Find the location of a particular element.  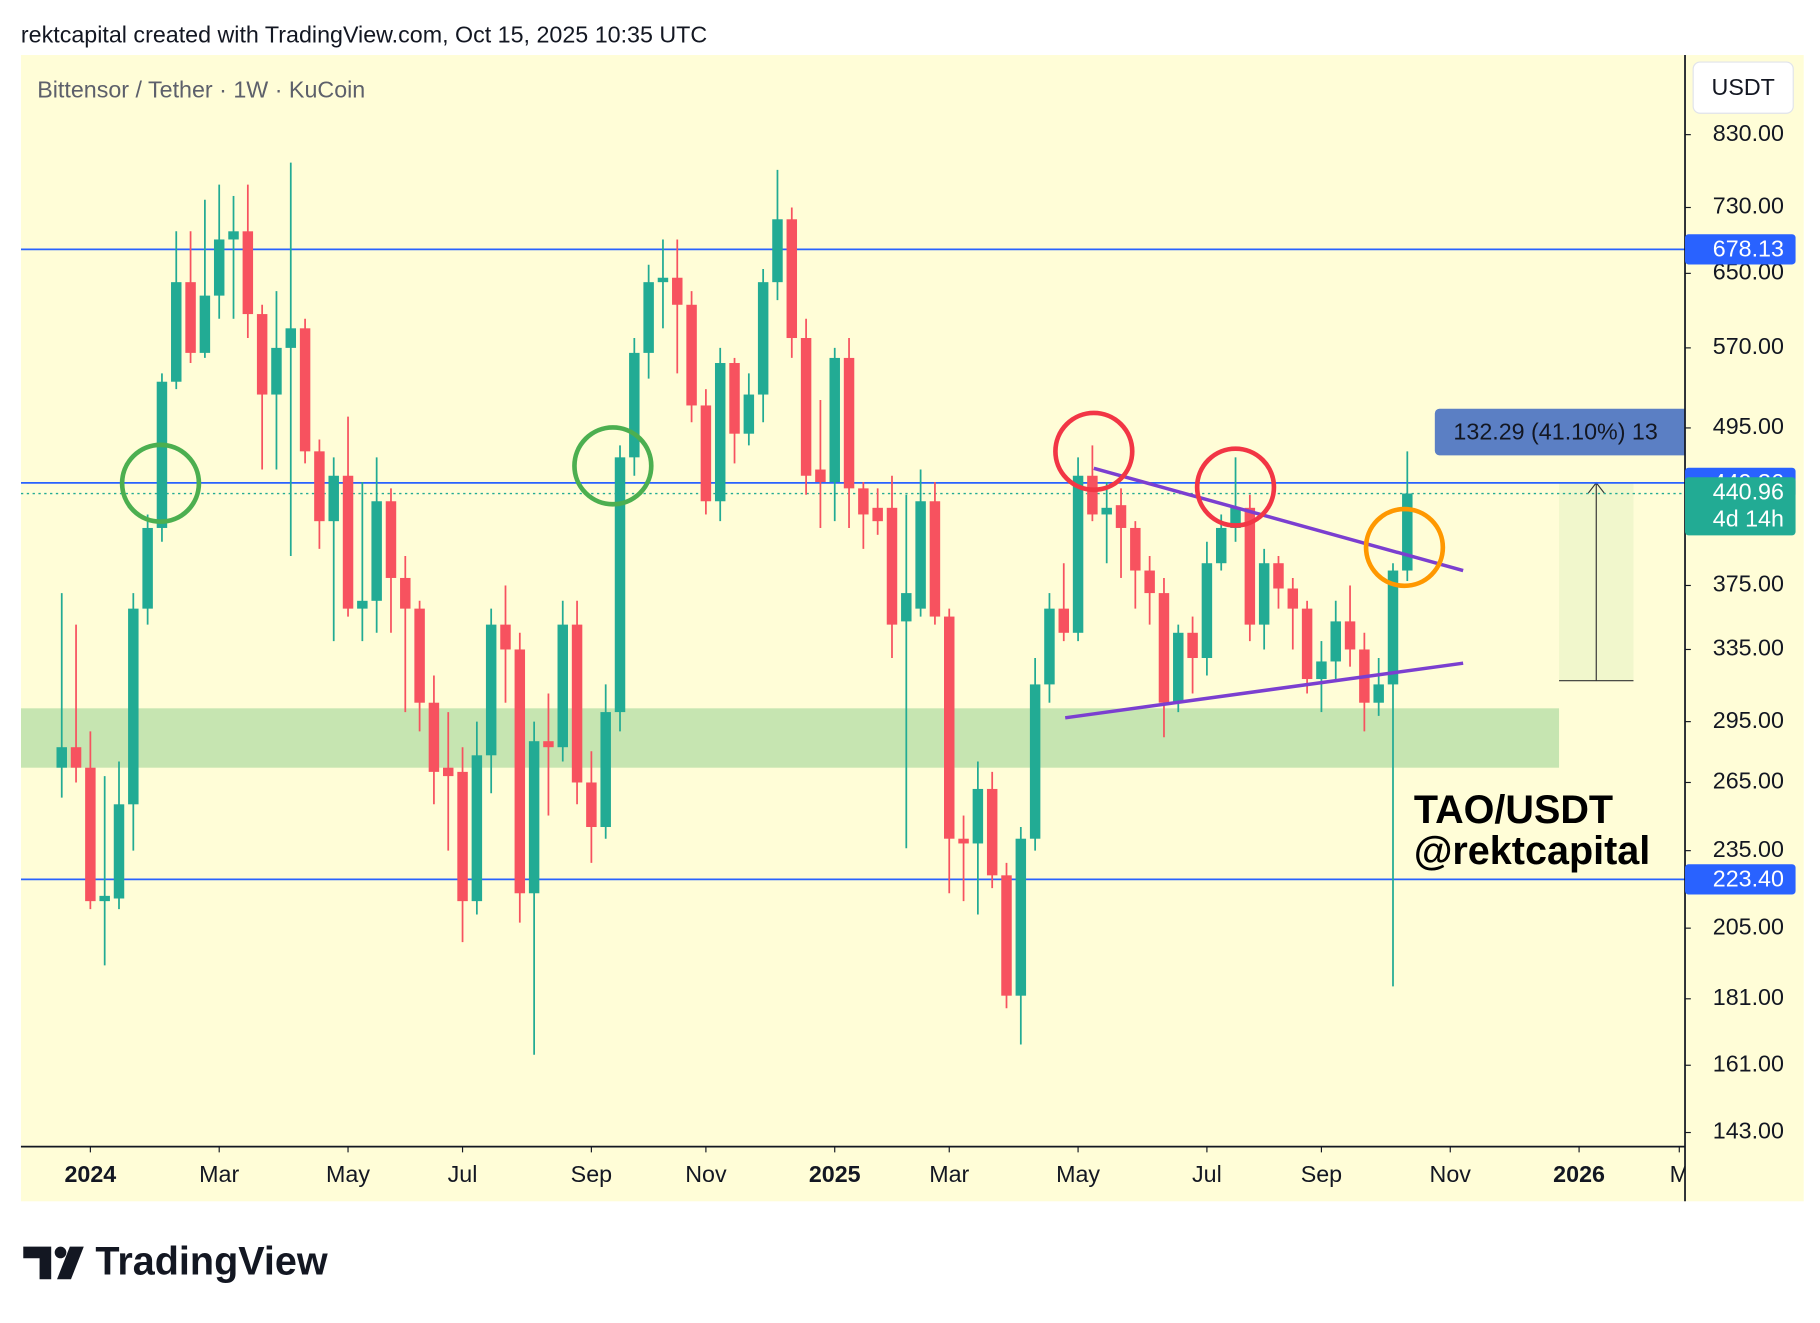

trendline is located at coordinates (1278, 519).